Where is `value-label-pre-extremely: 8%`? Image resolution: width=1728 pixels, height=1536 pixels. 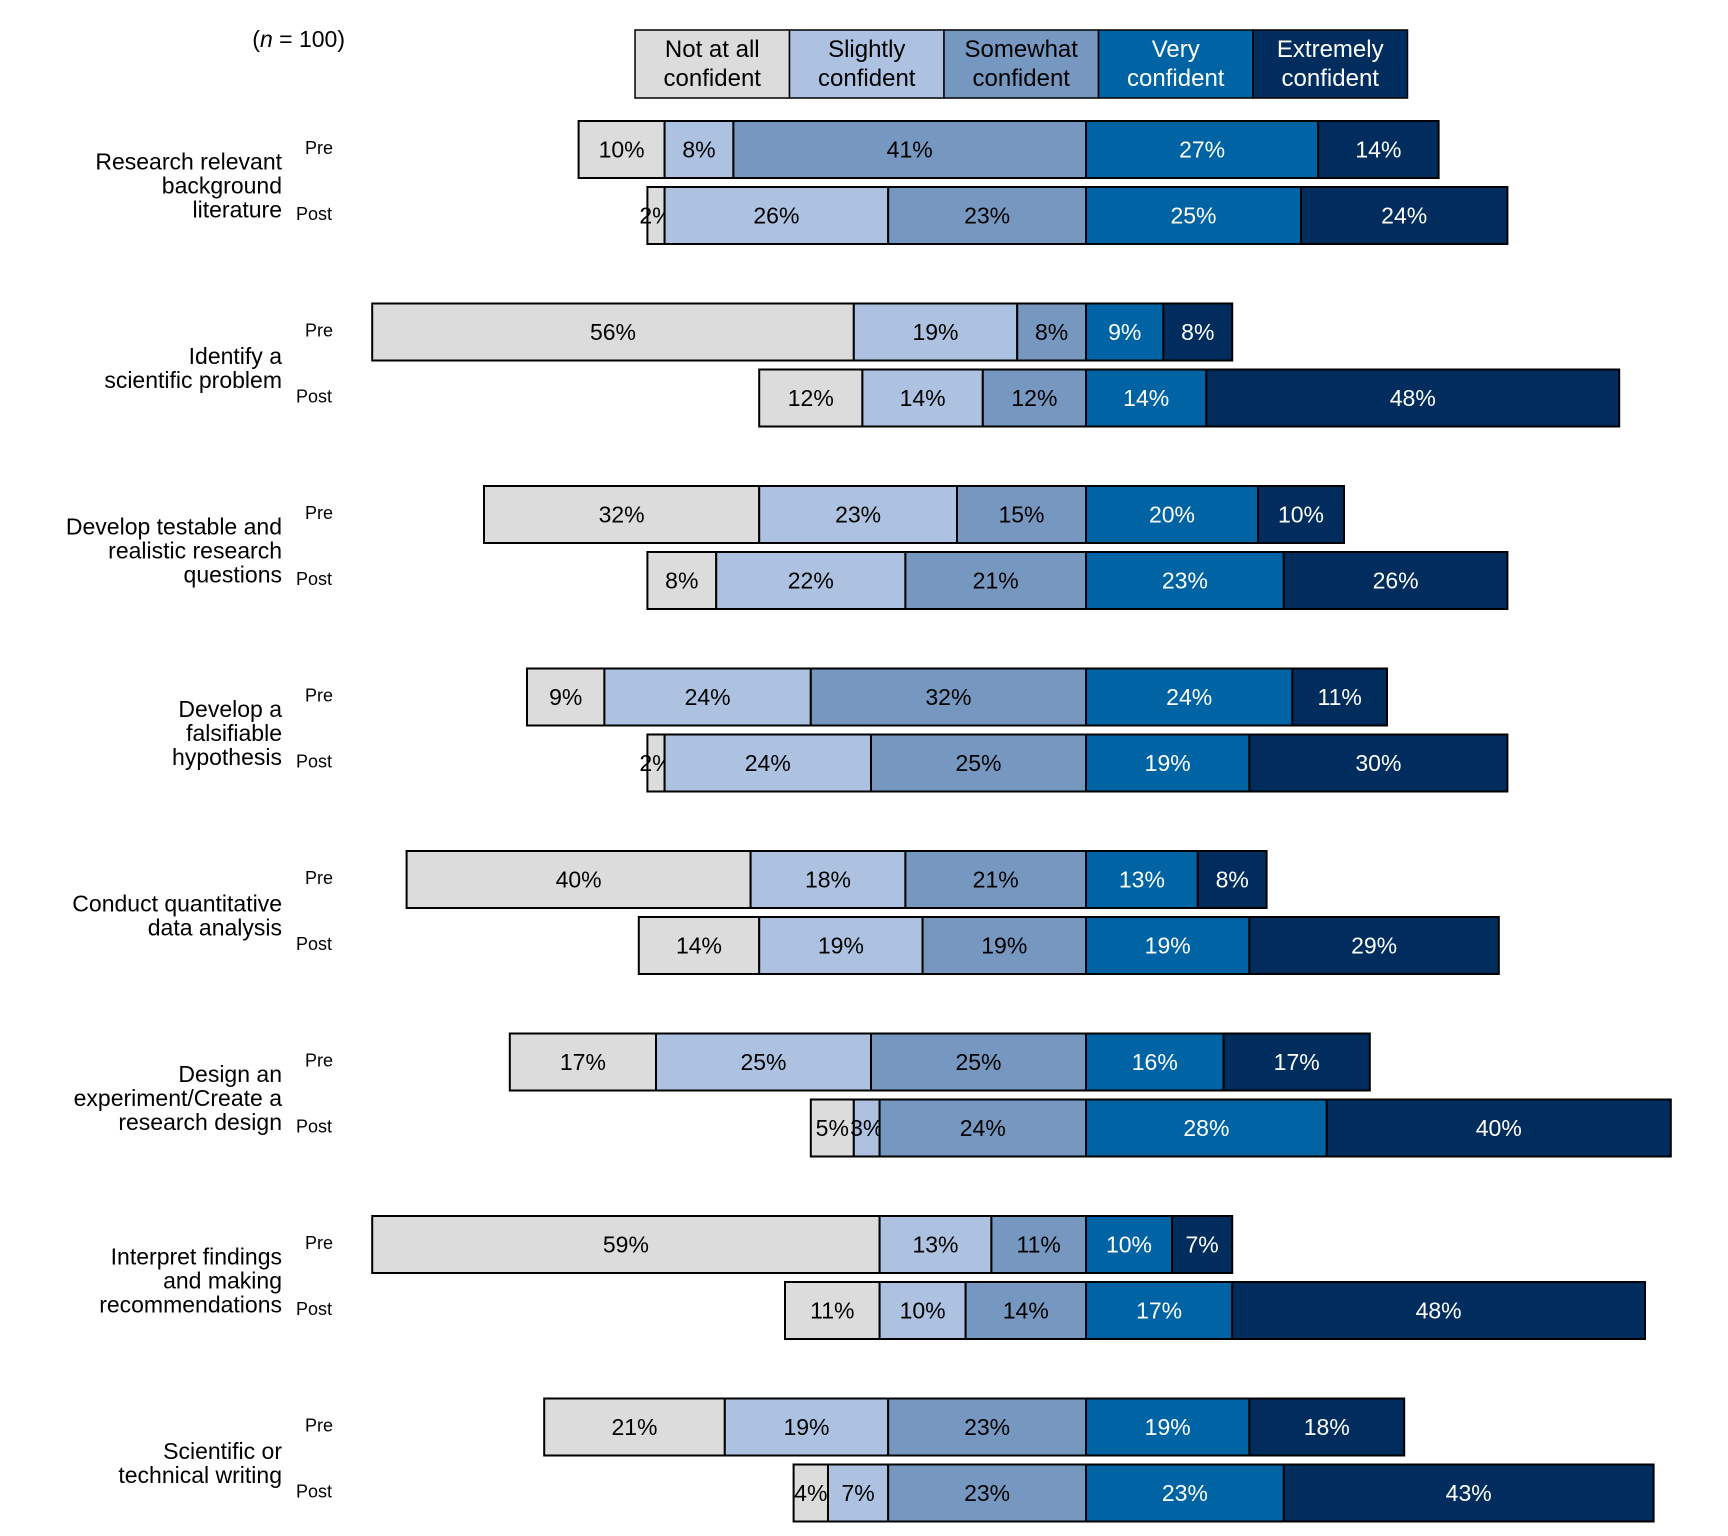
value-label-pre-extremely: 8% is located at coordinates (1197, 332).